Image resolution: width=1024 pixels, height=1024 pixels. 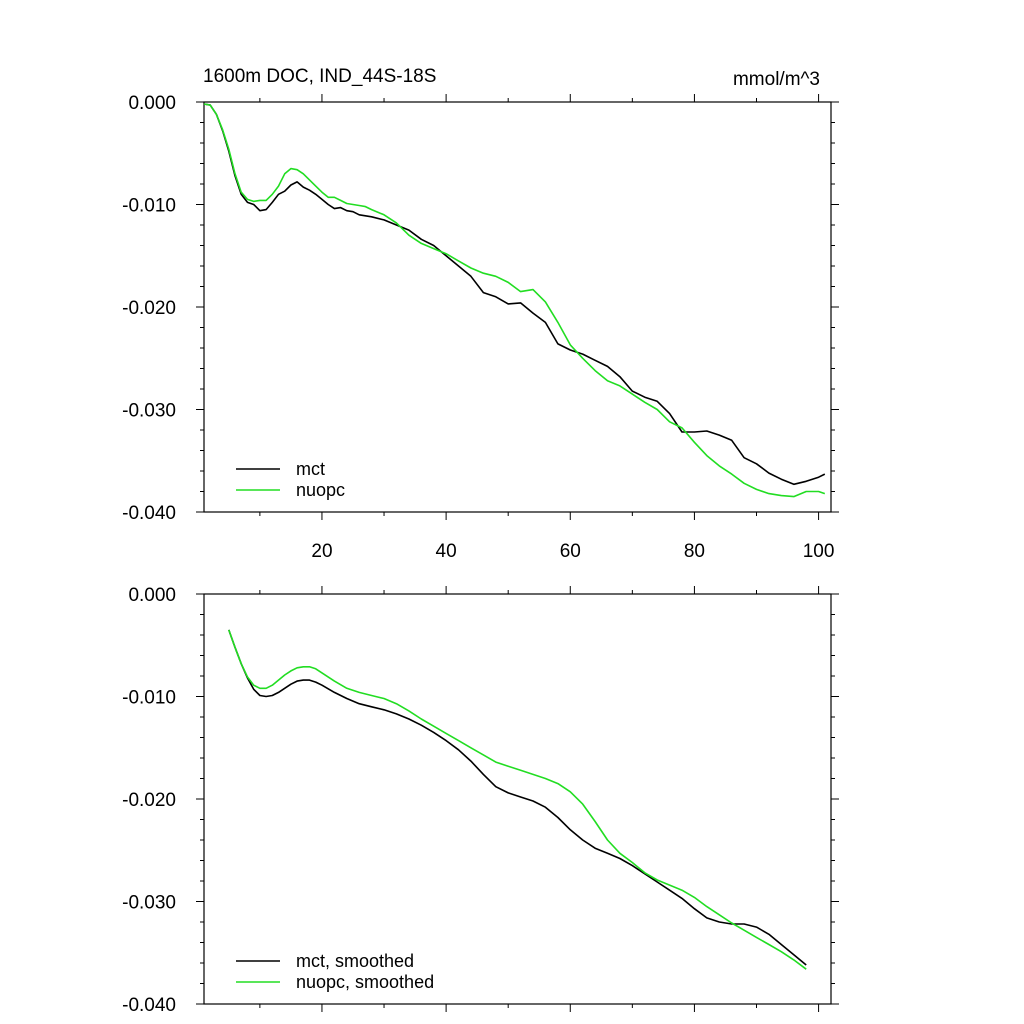 What do you see at coordinates (365, 982) in the screenshot?
I see `legend-label: nuopc, smoothed` at bounding box center [365, 982].